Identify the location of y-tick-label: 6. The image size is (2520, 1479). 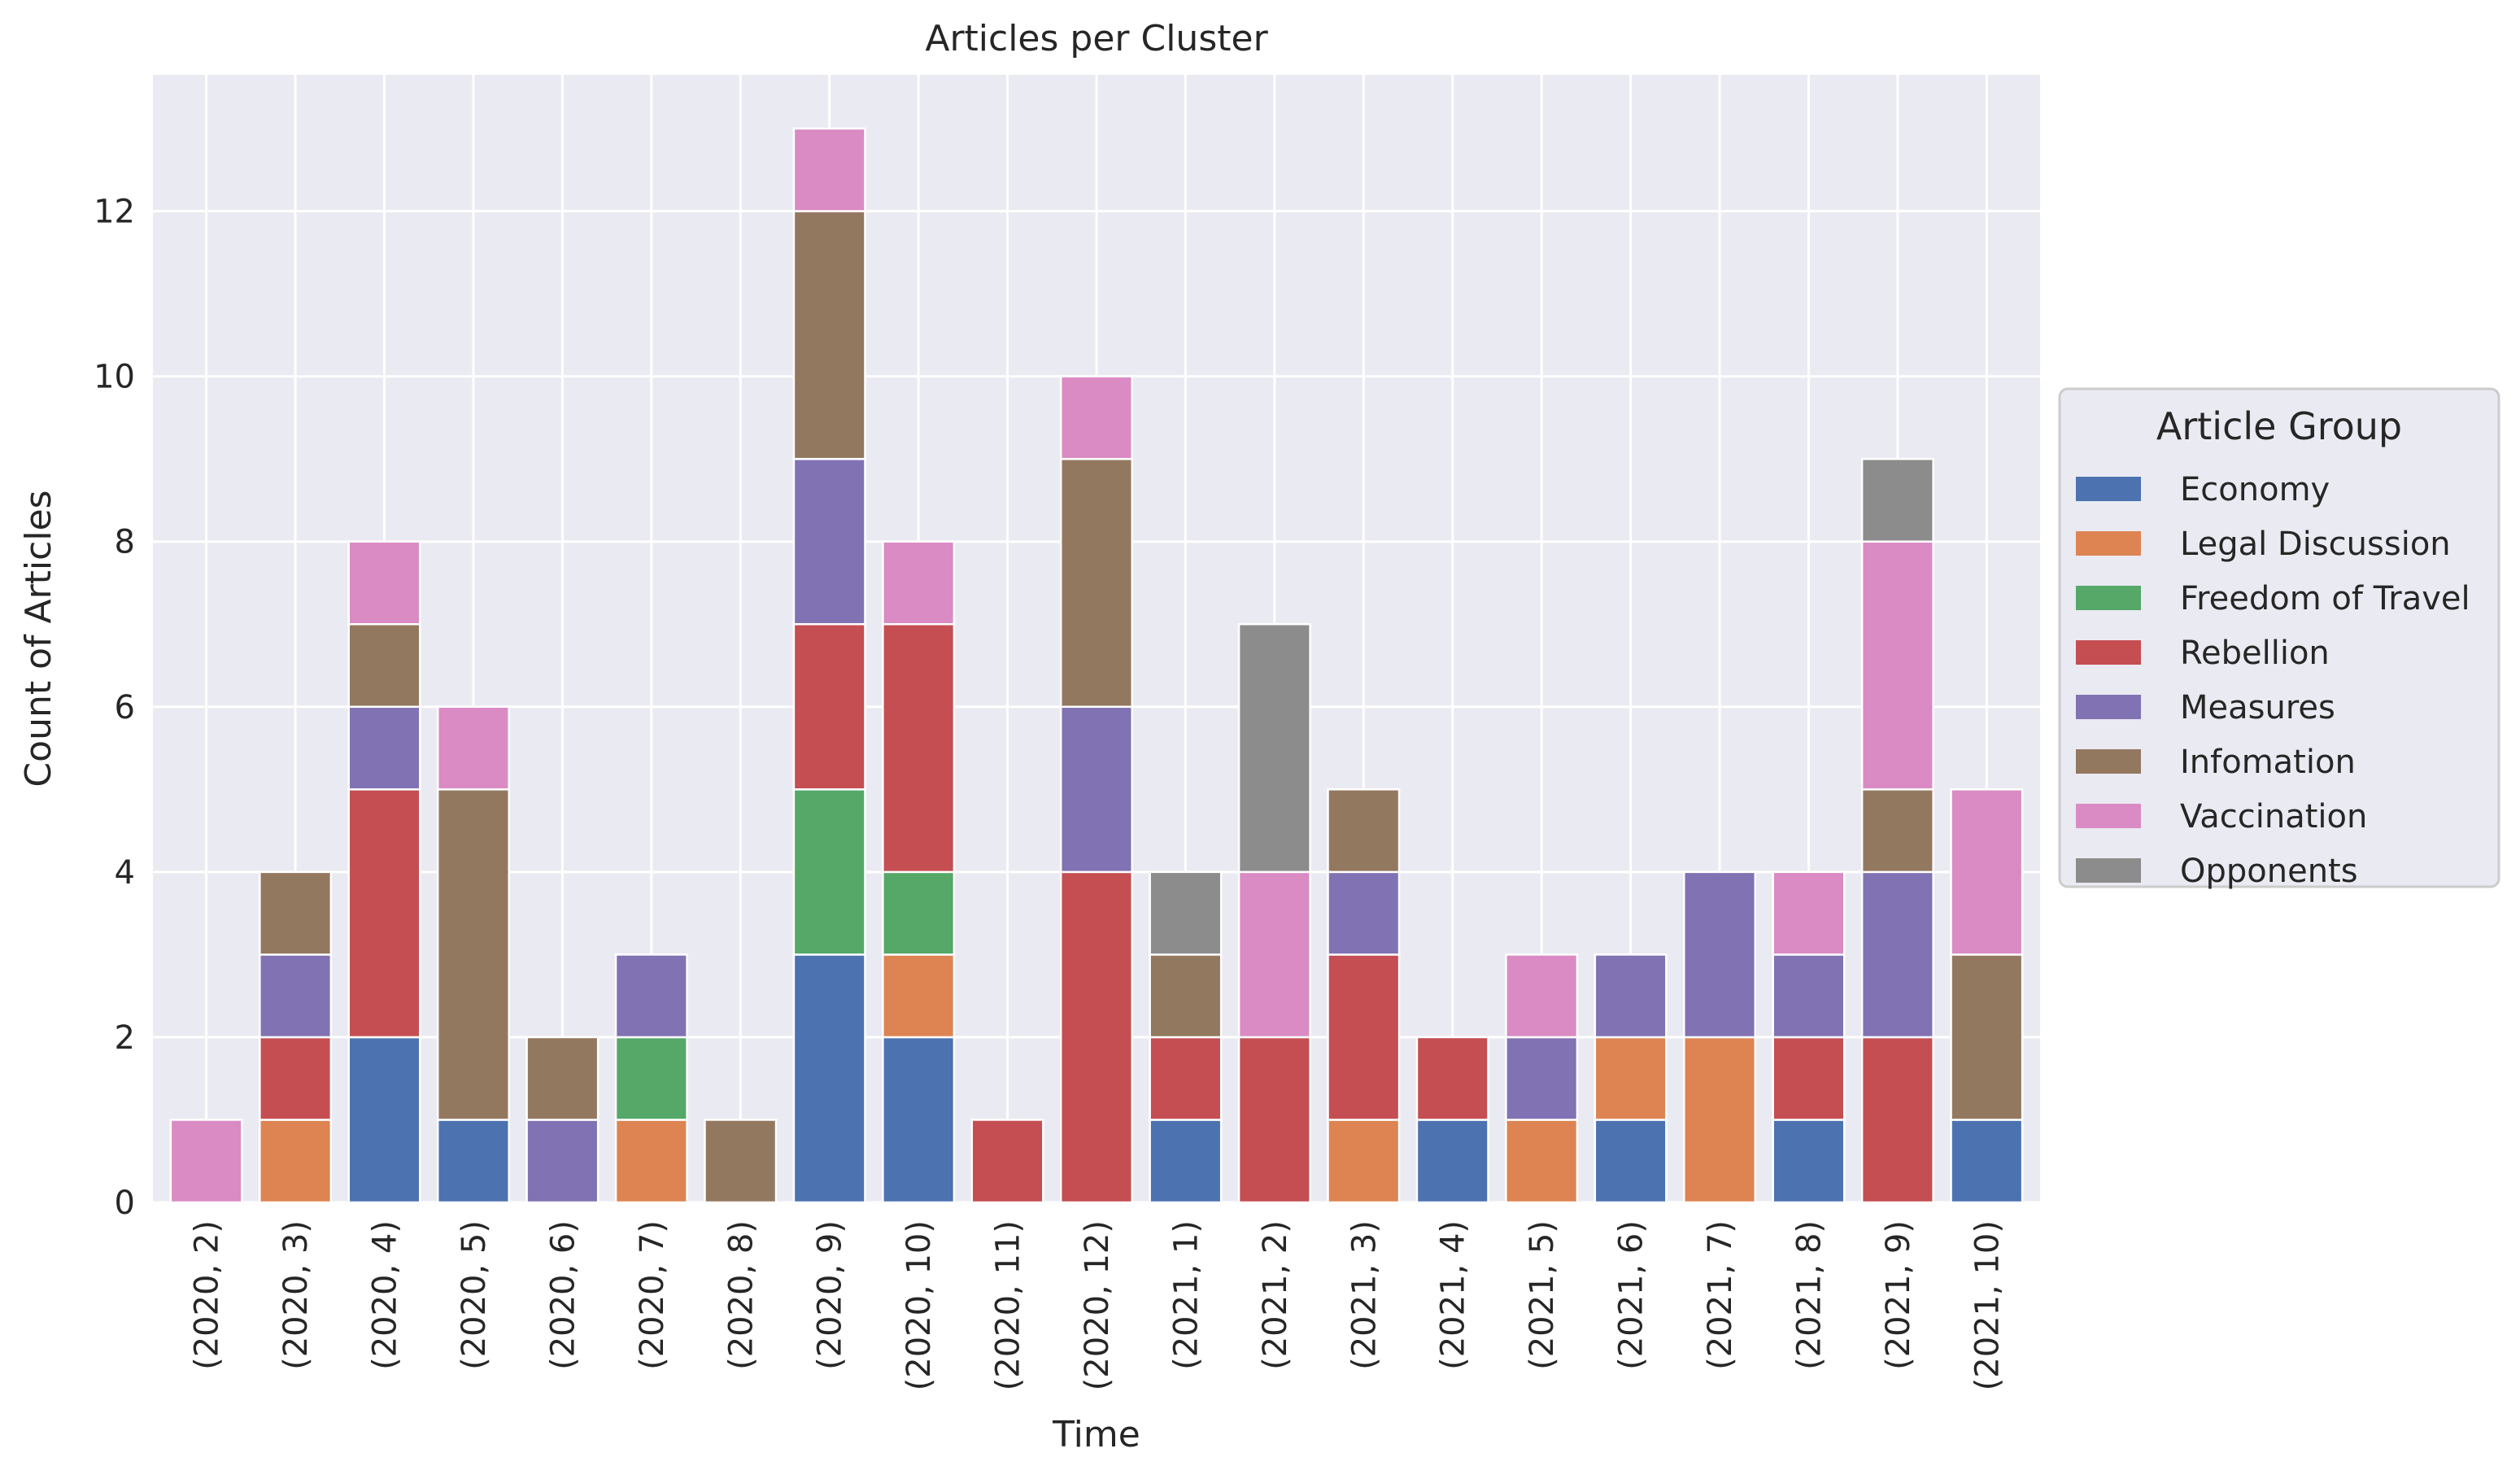
(125, 707).